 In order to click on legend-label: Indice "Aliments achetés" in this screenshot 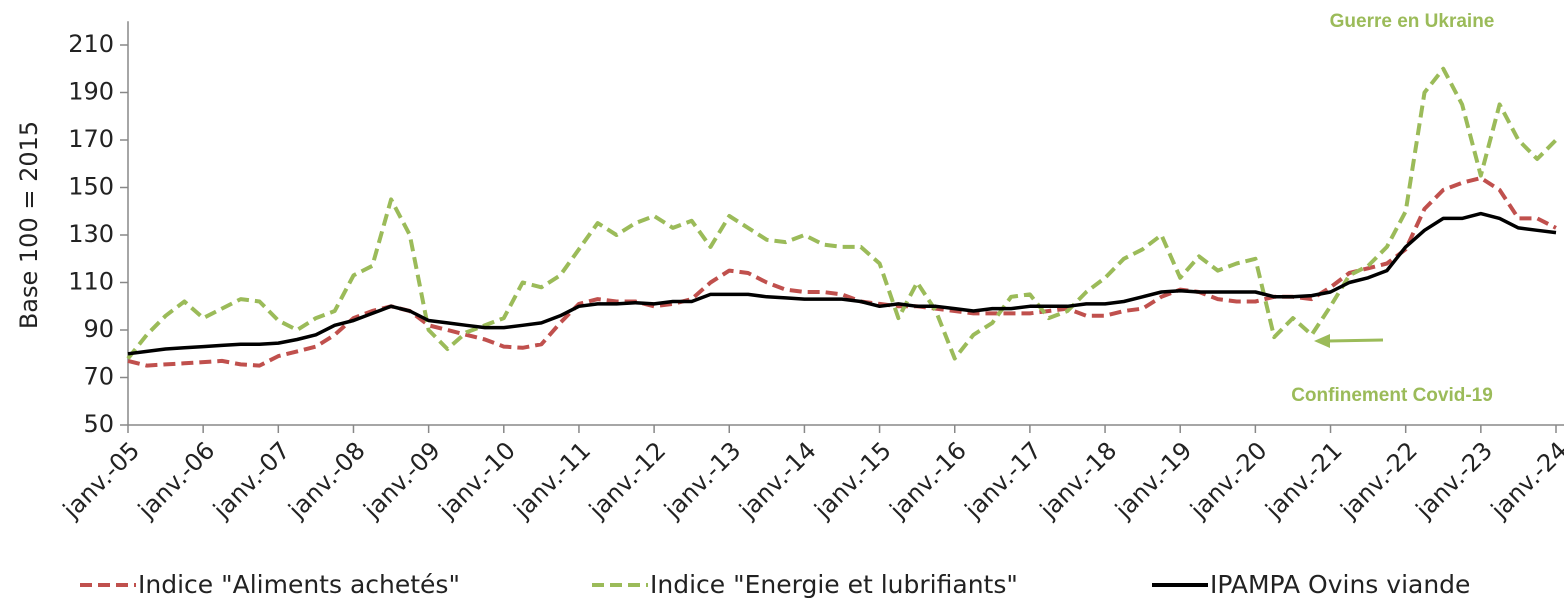, I will do `click(299, 584)`.